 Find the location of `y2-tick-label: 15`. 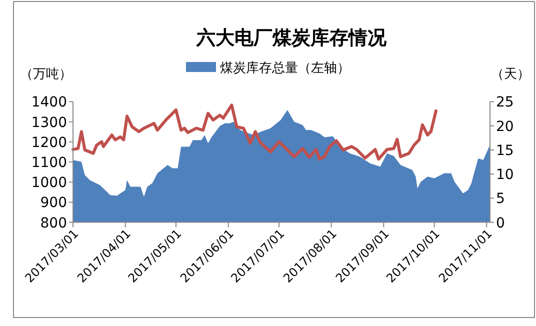

y2-tick-label: 15 is located at coordinates (505, 150).